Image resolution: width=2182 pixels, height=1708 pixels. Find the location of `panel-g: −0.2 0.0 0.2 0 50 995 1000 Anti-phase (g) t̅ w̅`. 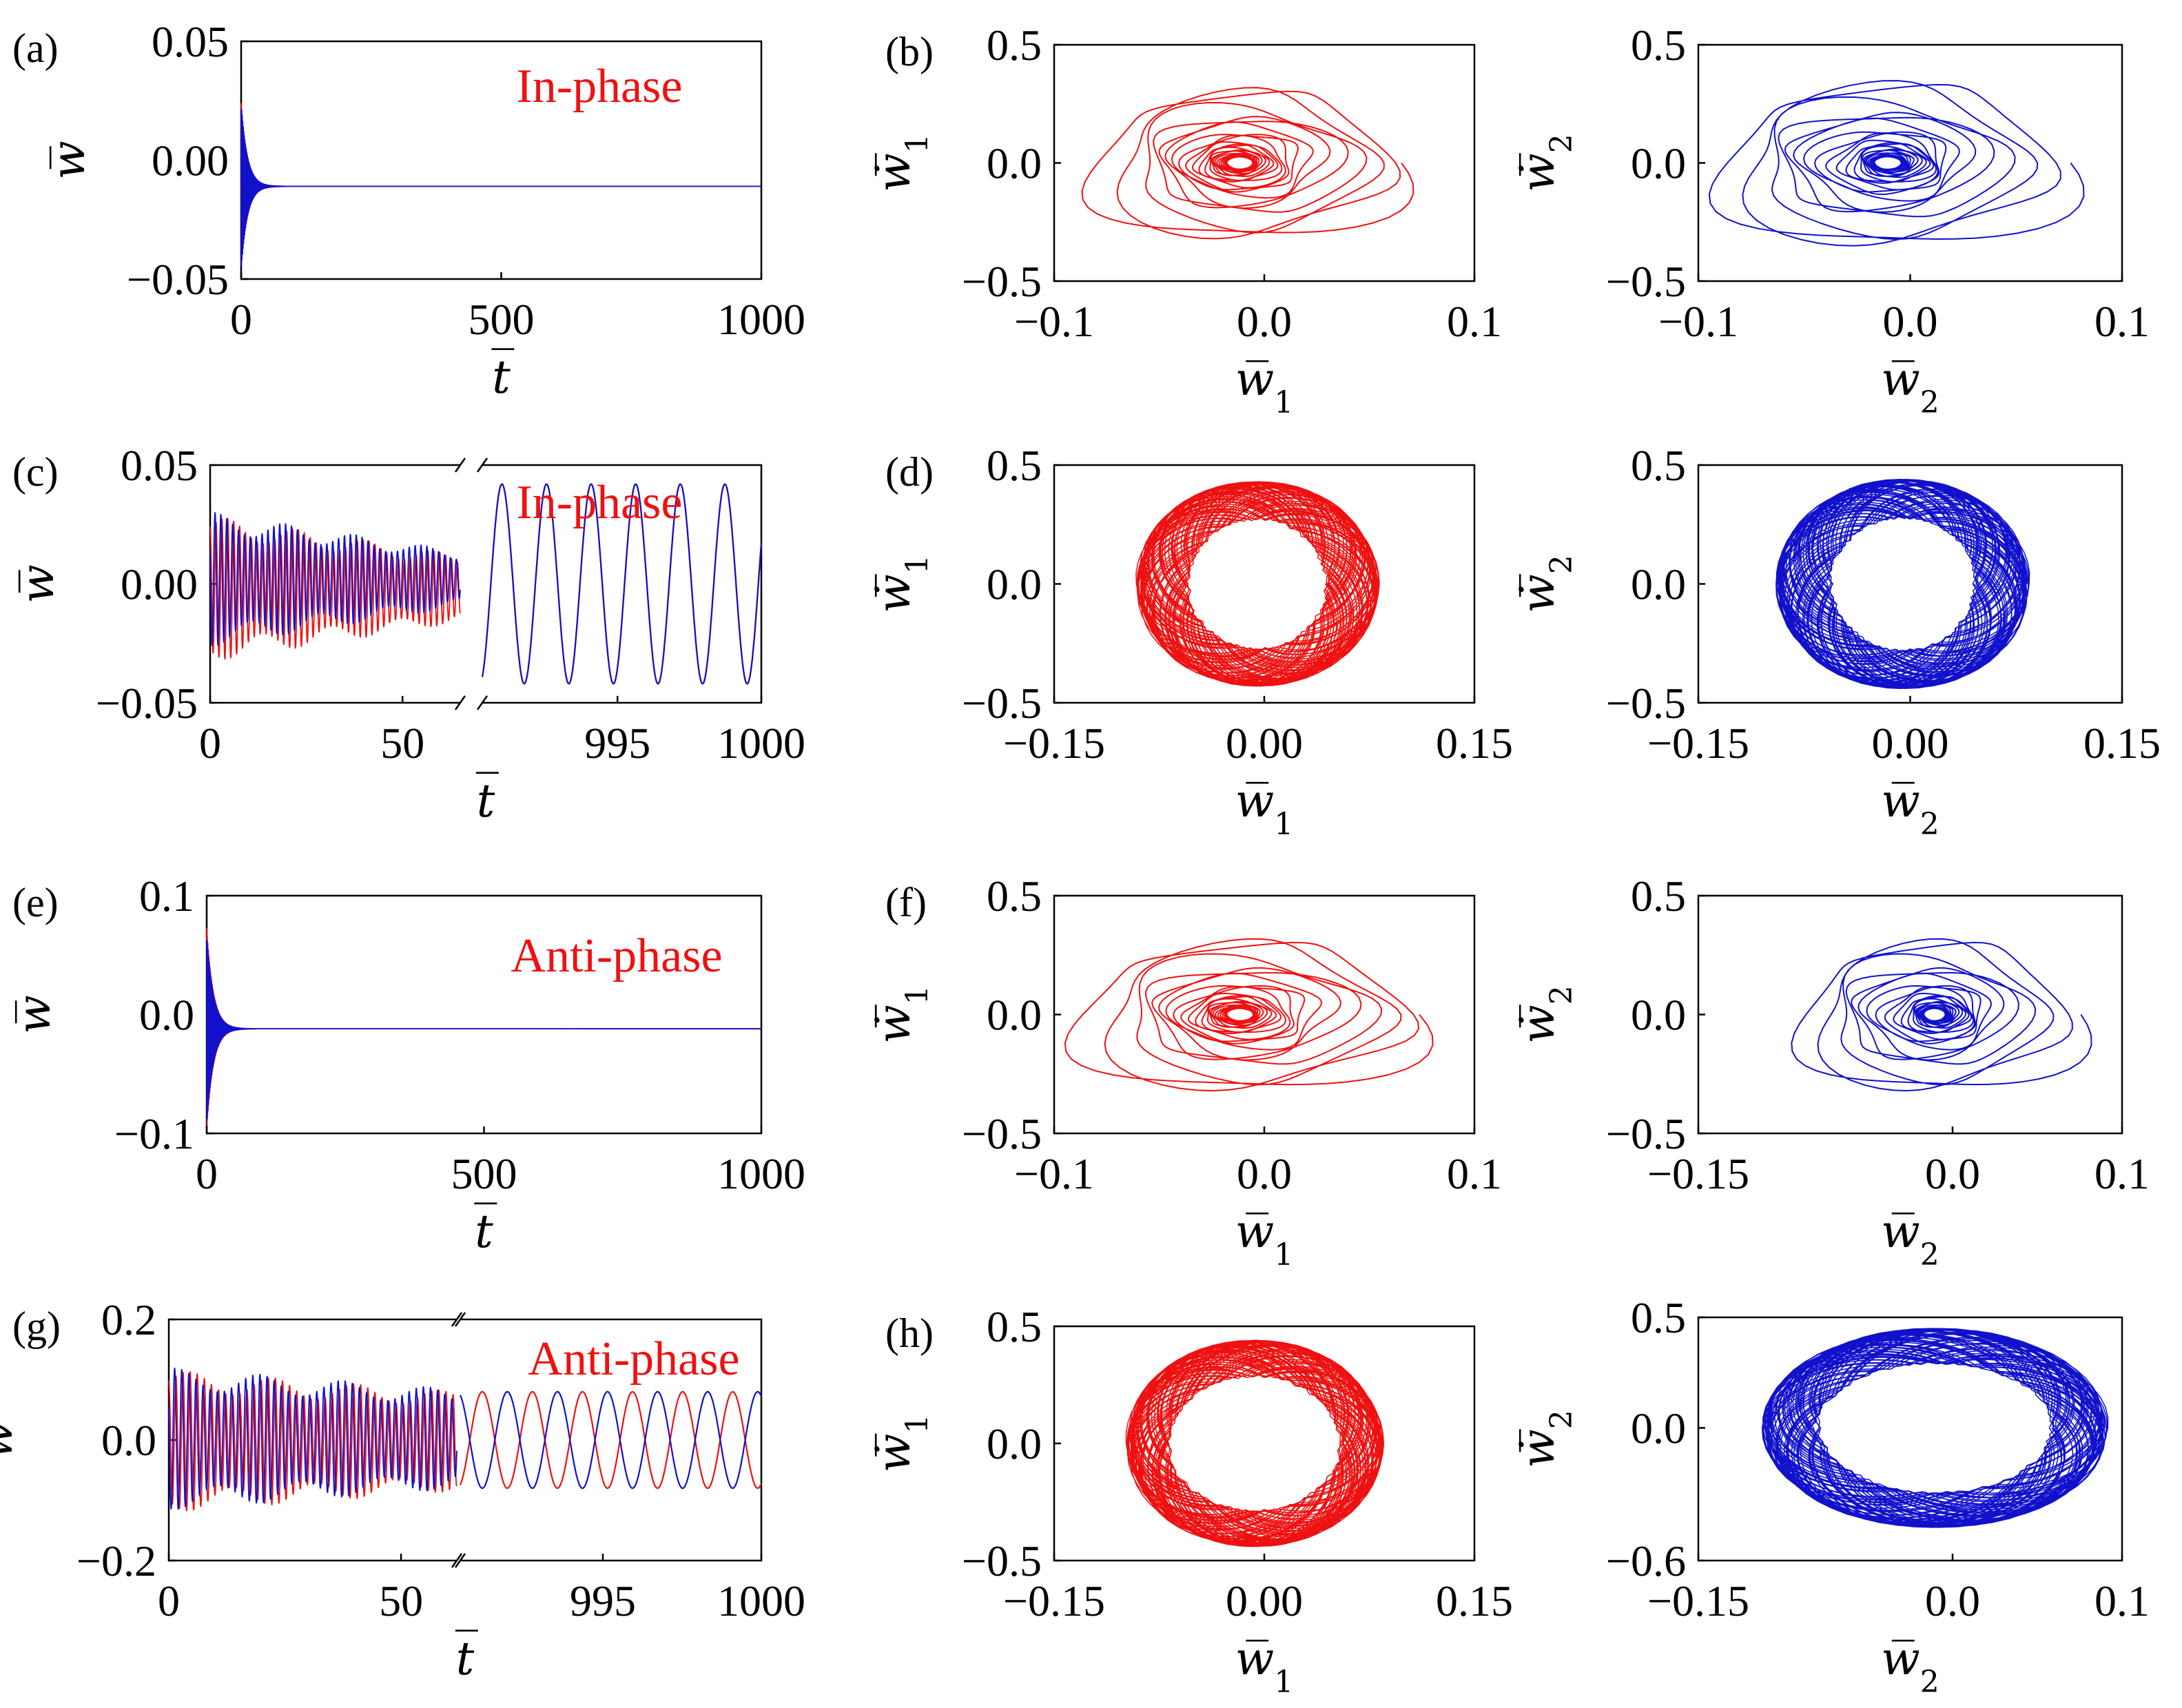

panel-g: −0.2 0.0 0.2 0 50 995 1000 Anti-phase (g) t̅ w̅ is located at coordinates (403, 1490).